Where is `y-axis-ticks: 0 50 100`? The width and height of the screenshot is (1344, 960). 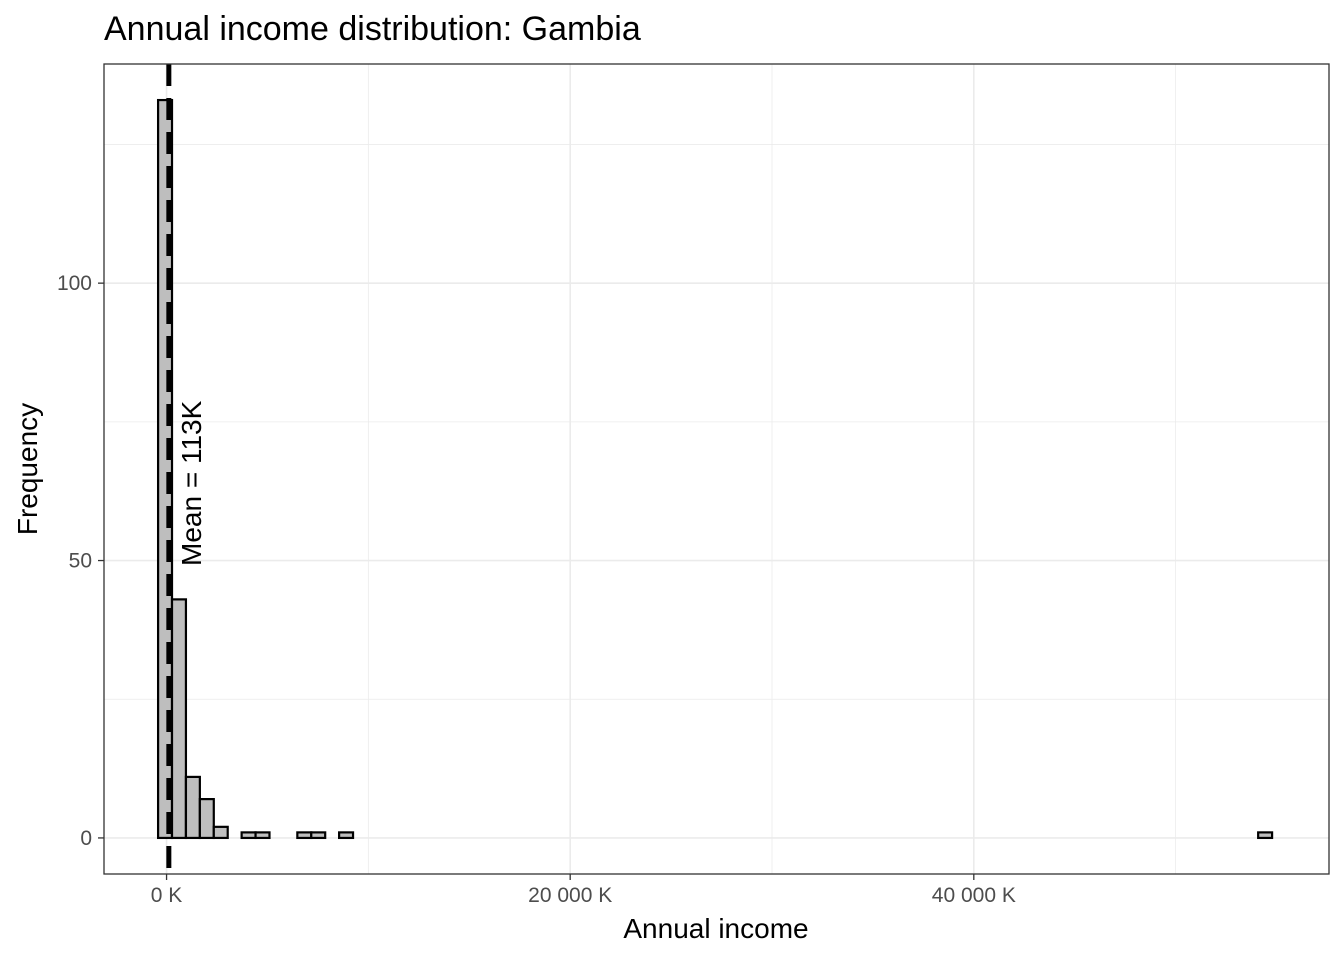
y-axis-ticks: 0 50 100 is located at coordinates (80, 561).